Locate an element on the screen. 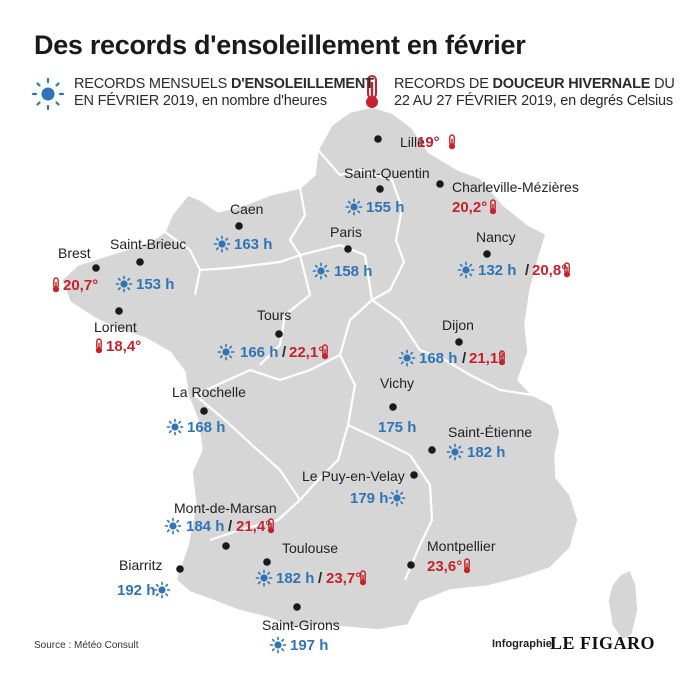 The width and height of the screenshot is (680, 682). sun-value: 197 h is located at coordinates (309, 645).